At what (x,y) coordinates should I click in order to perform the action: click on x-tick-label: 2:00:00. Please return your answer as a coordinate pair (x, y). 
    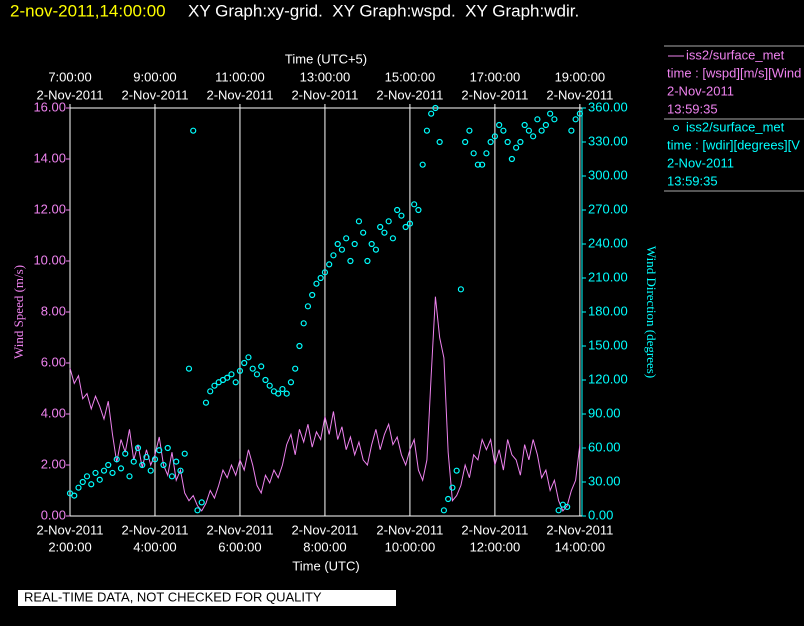
    Looking at the image, I should click on (69, 546).